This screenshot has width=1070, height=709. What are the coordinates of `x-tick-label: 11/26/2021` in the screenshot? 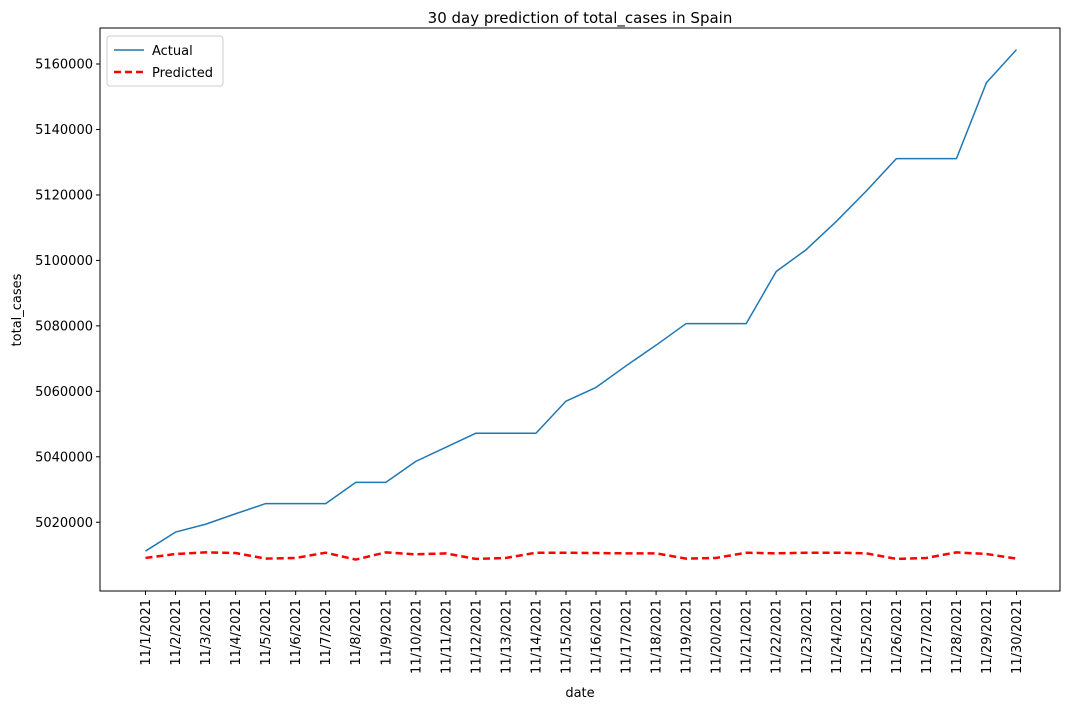 It's located at (897, 636).